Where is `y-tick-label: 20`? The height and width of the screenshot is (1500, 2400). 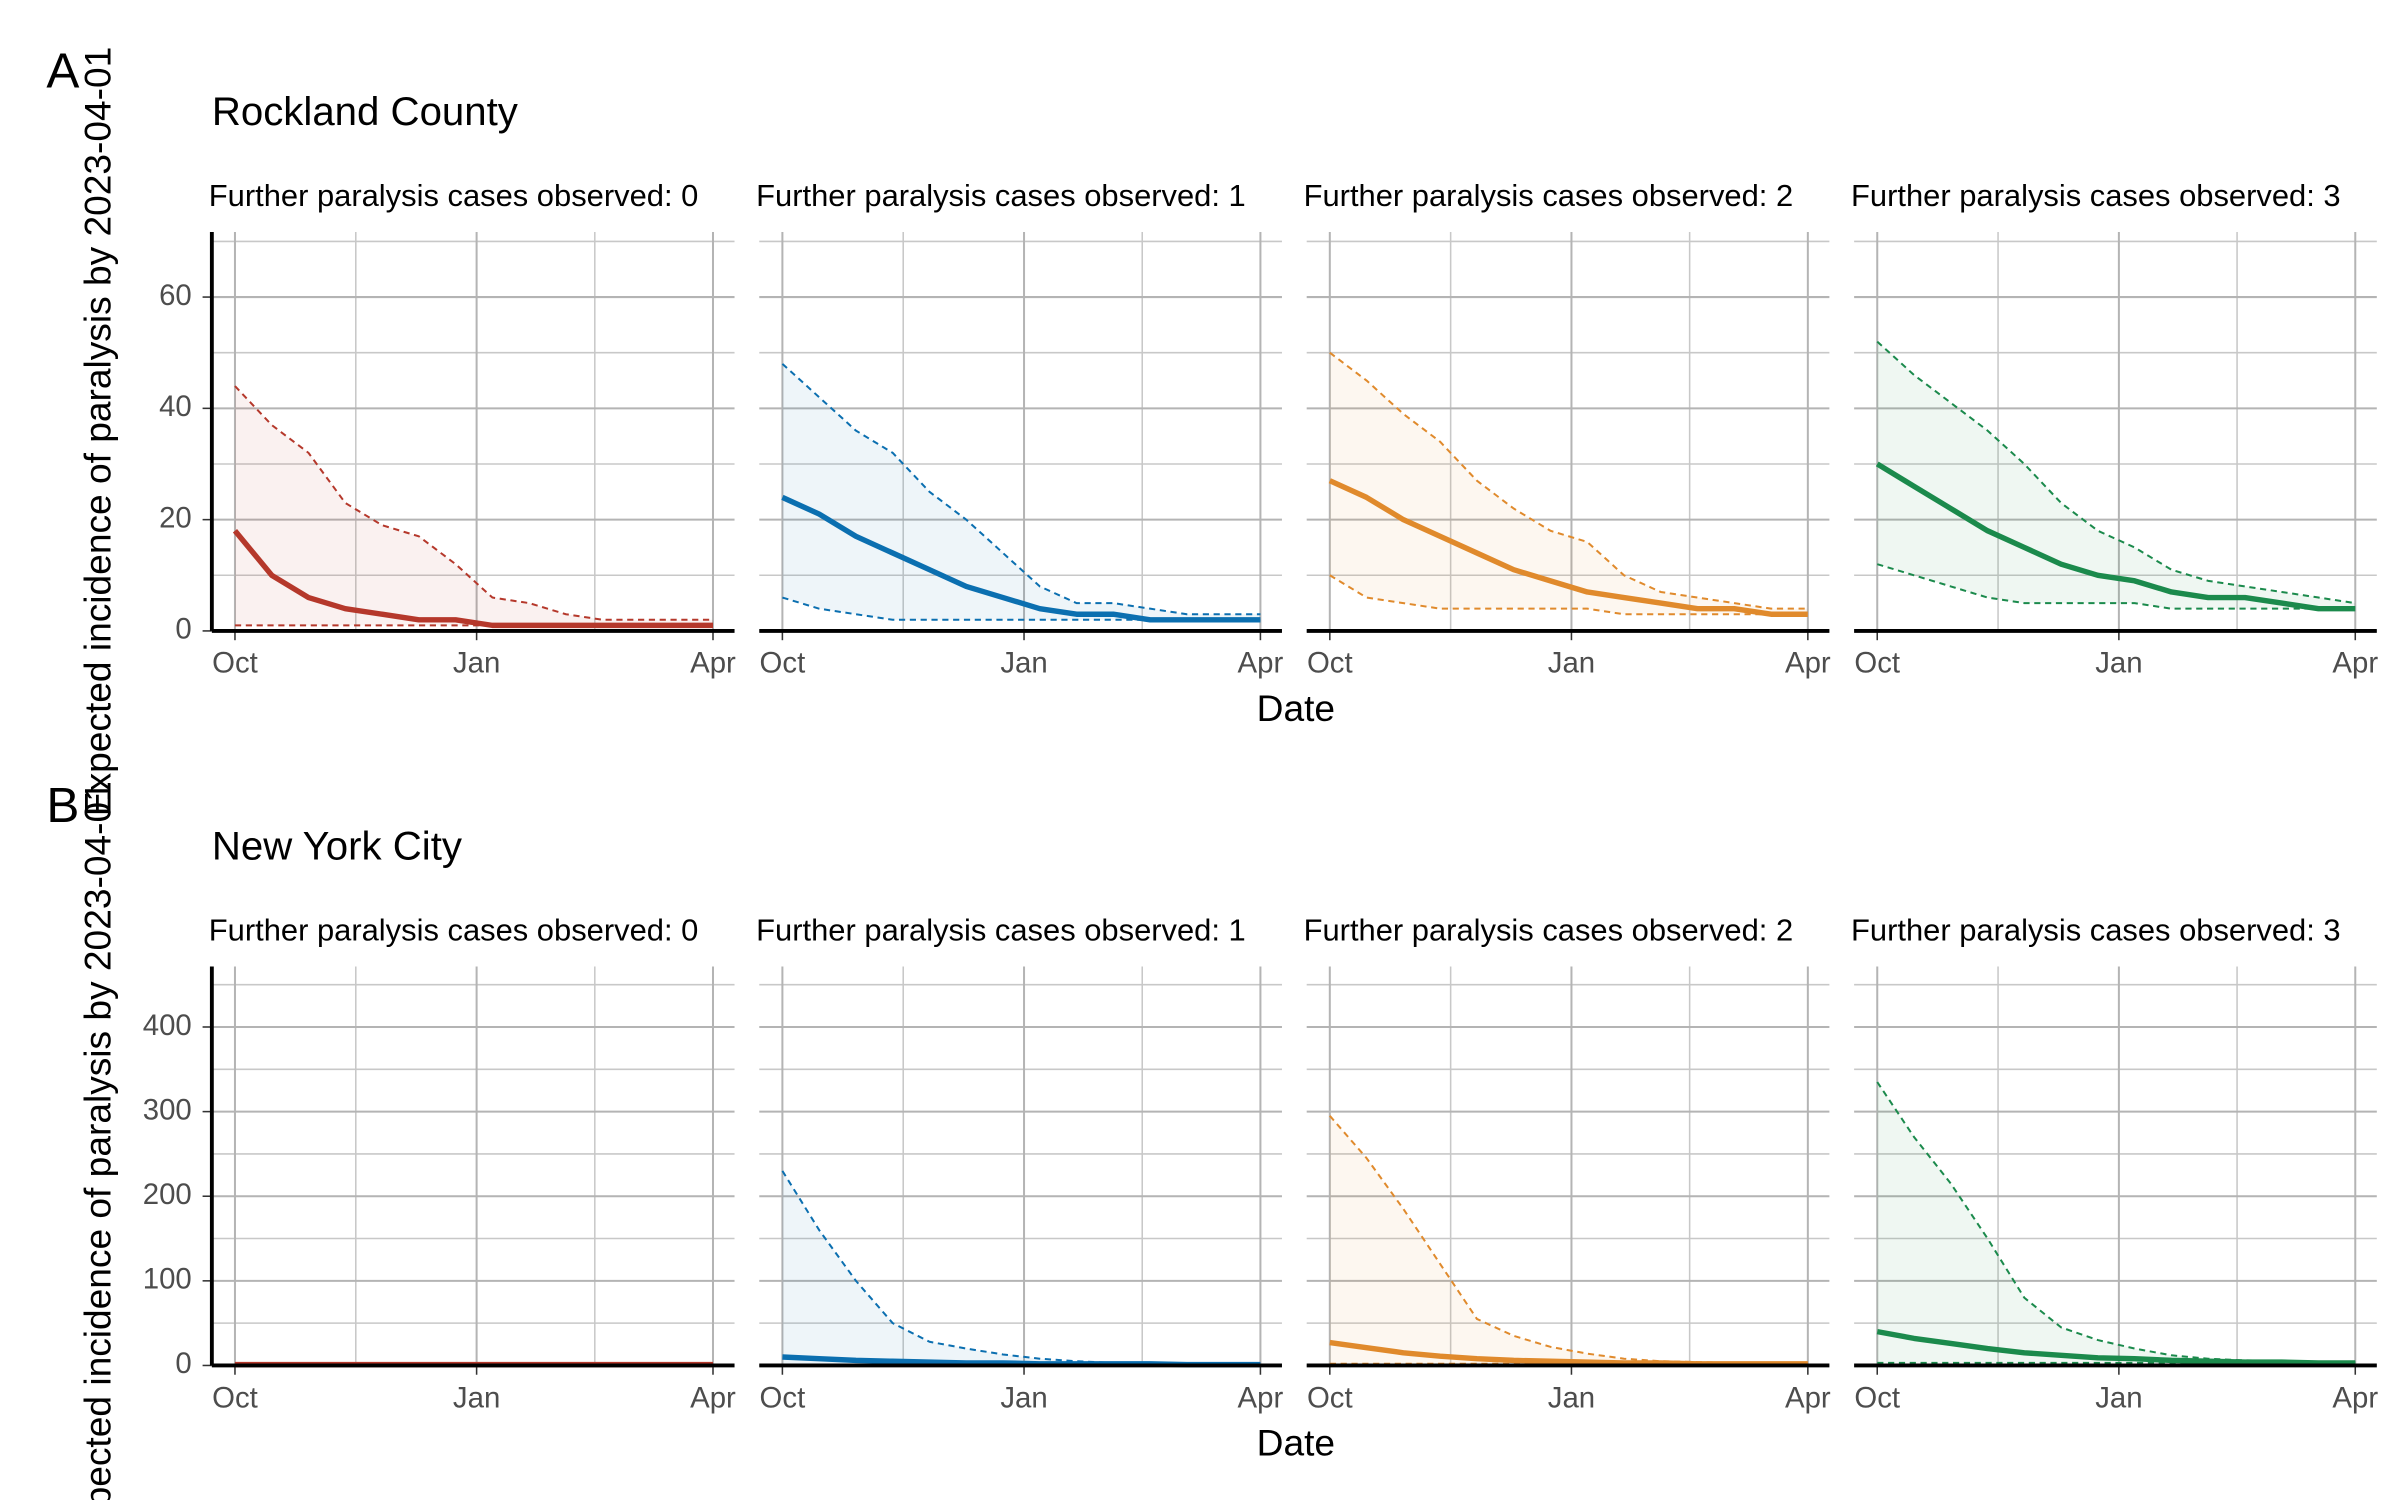
y-tick-label: 20 is located at coordinates (175, 517).